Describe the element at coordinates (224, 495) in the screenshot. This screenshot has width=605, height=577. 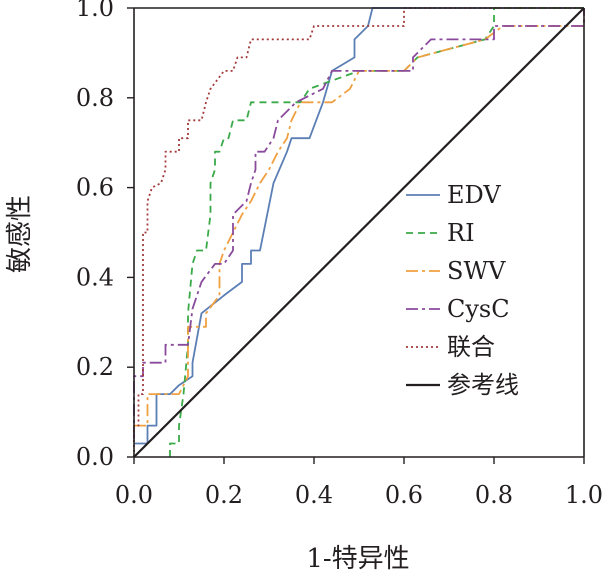
I see `x-tick-label: 0.2` at that location.